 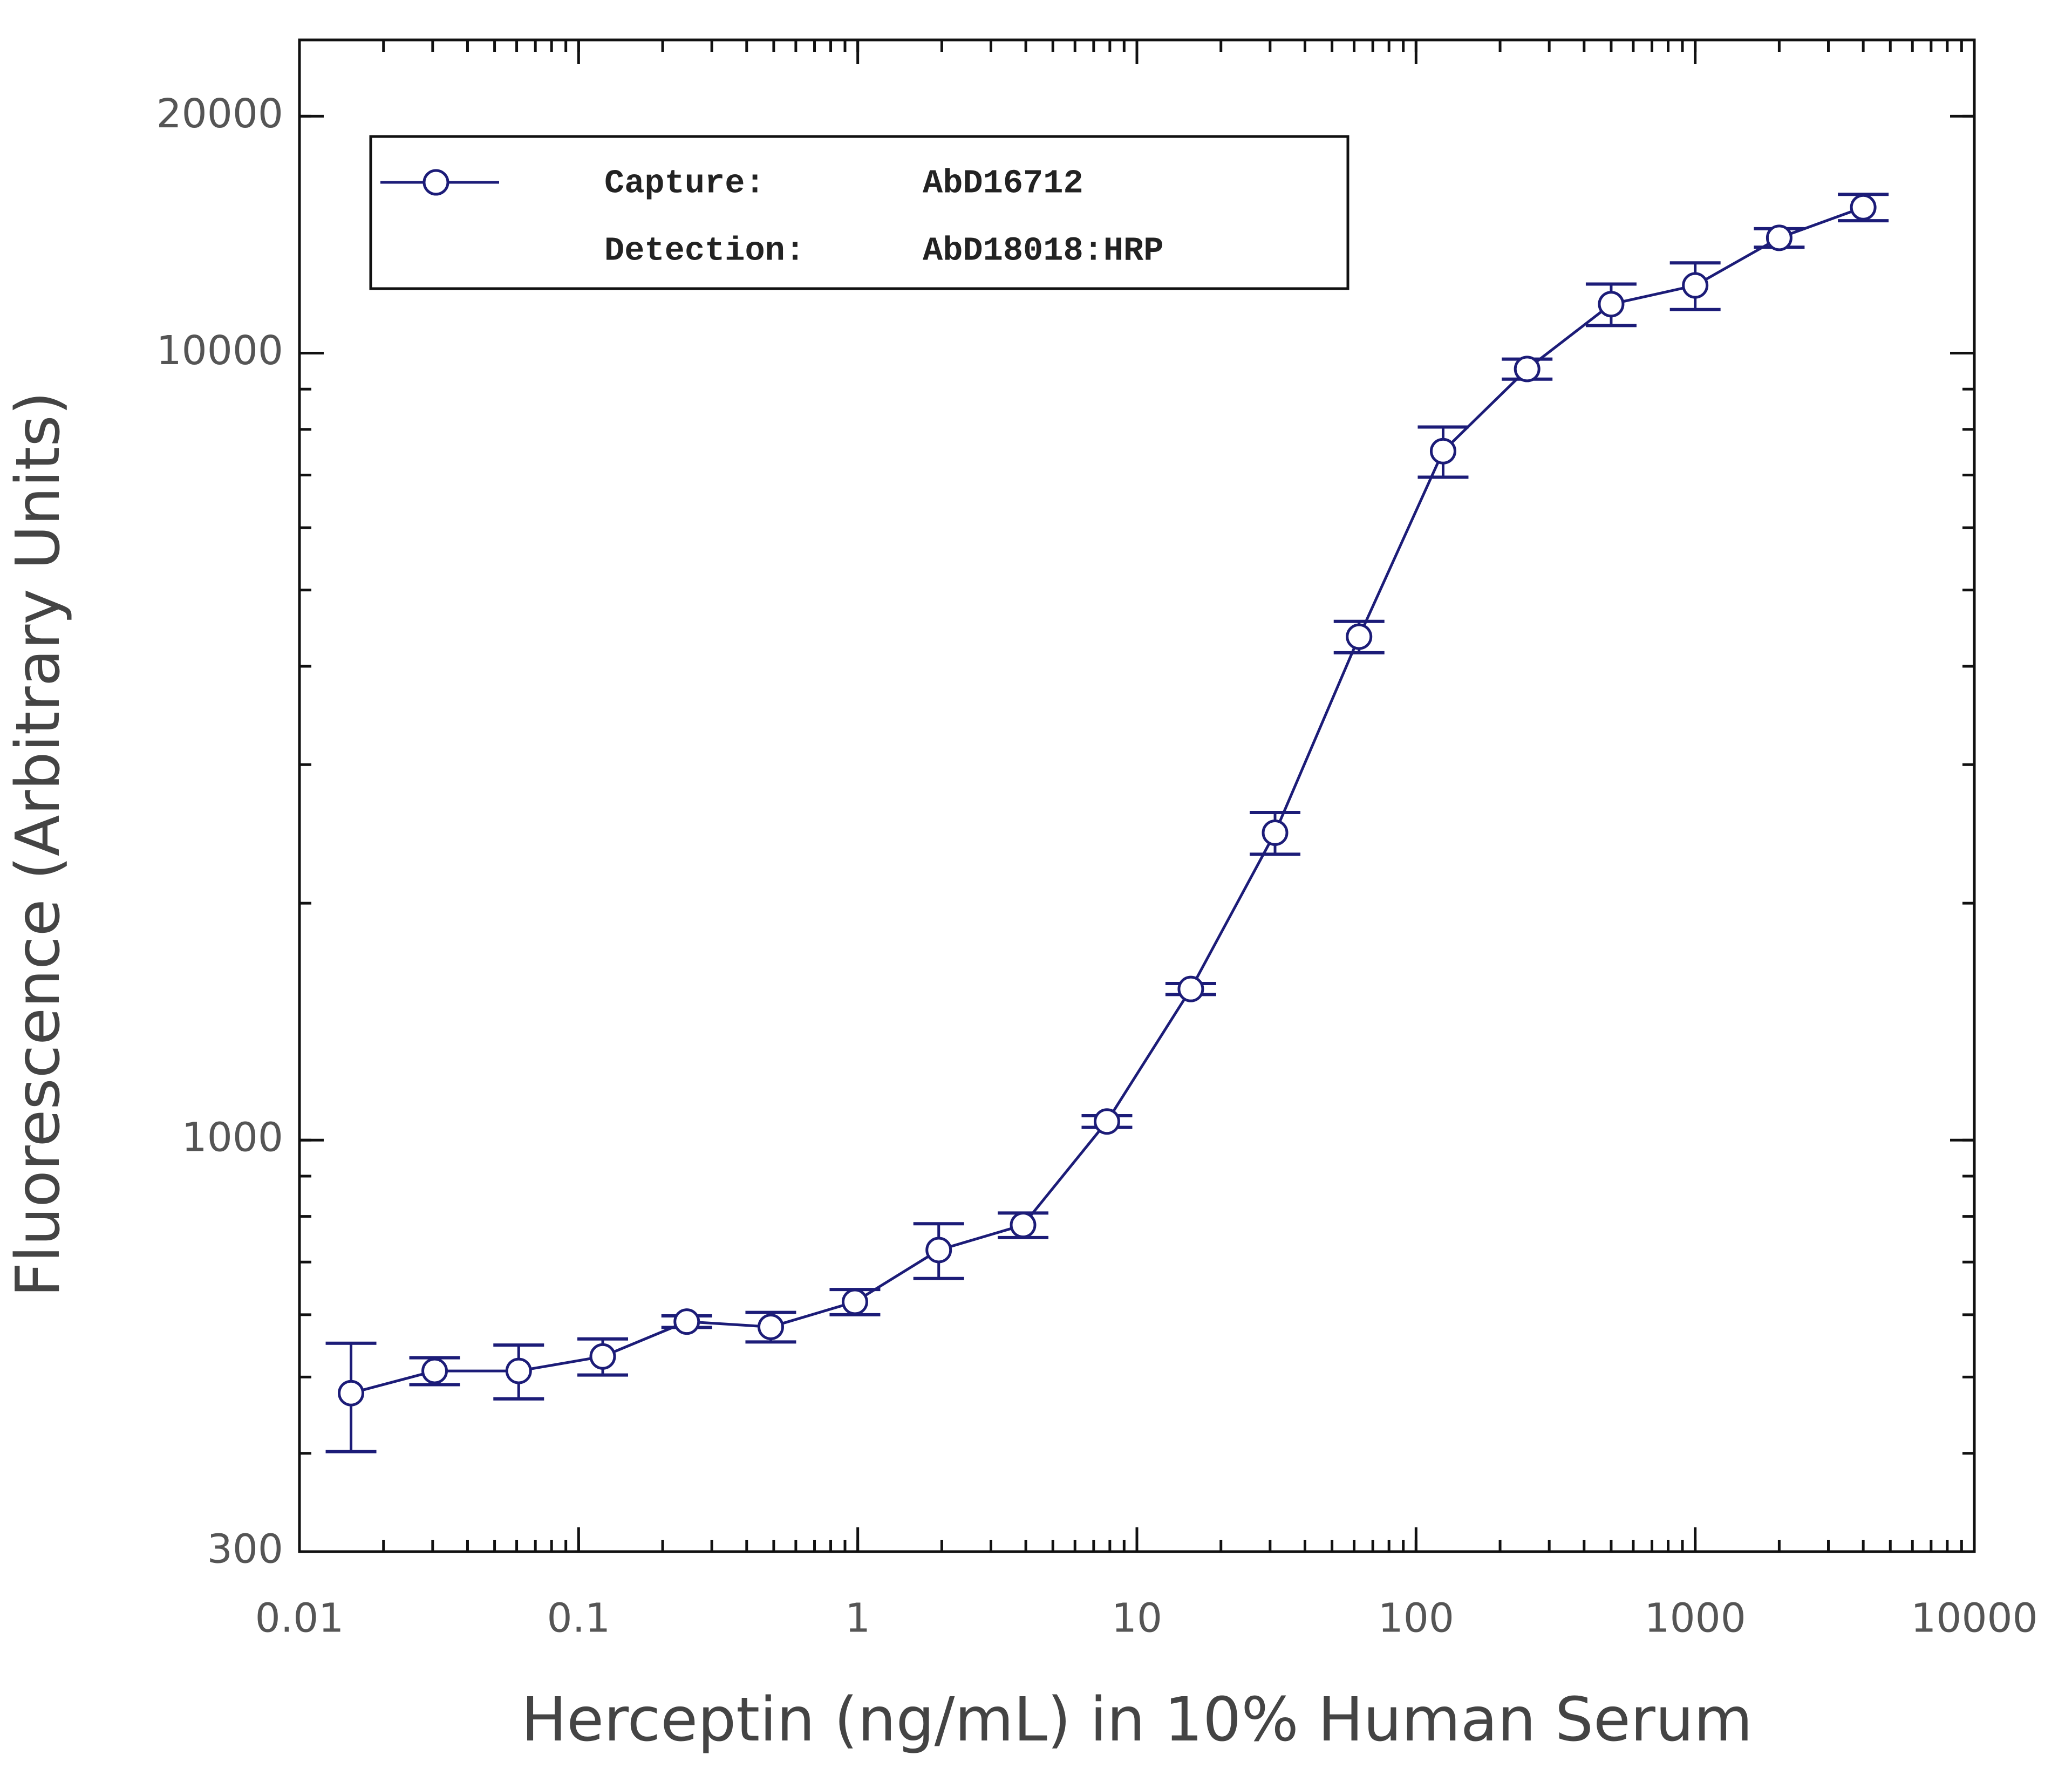 I want to click on legend-value: AbD18018:HRP, so click(x=1043, y=250).